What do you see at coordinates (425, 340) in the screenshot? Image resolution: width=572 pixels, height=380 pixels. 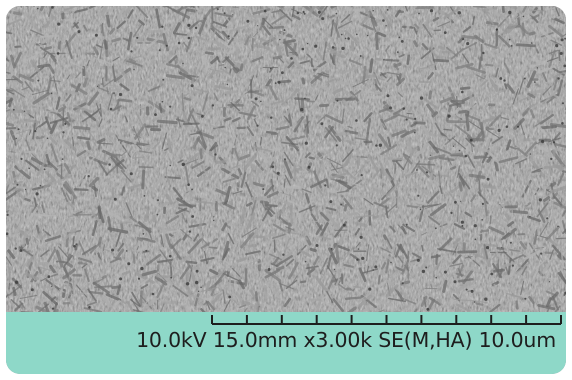 I see `detector-mode: SE(M,HA)` at bounding box center [425, 340].